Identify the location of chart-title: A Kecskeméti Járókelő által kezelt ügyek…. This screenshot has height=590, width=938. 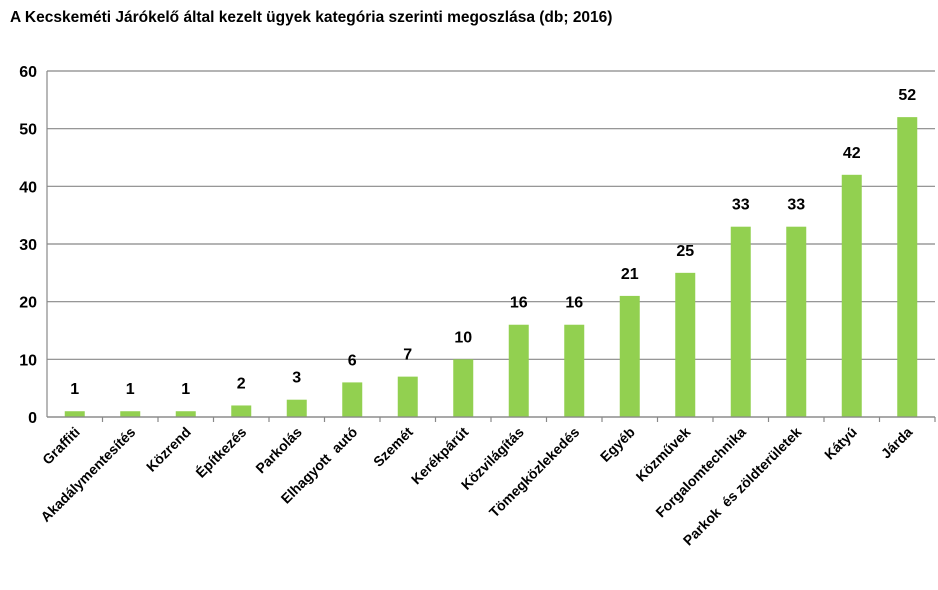
(311, 17).